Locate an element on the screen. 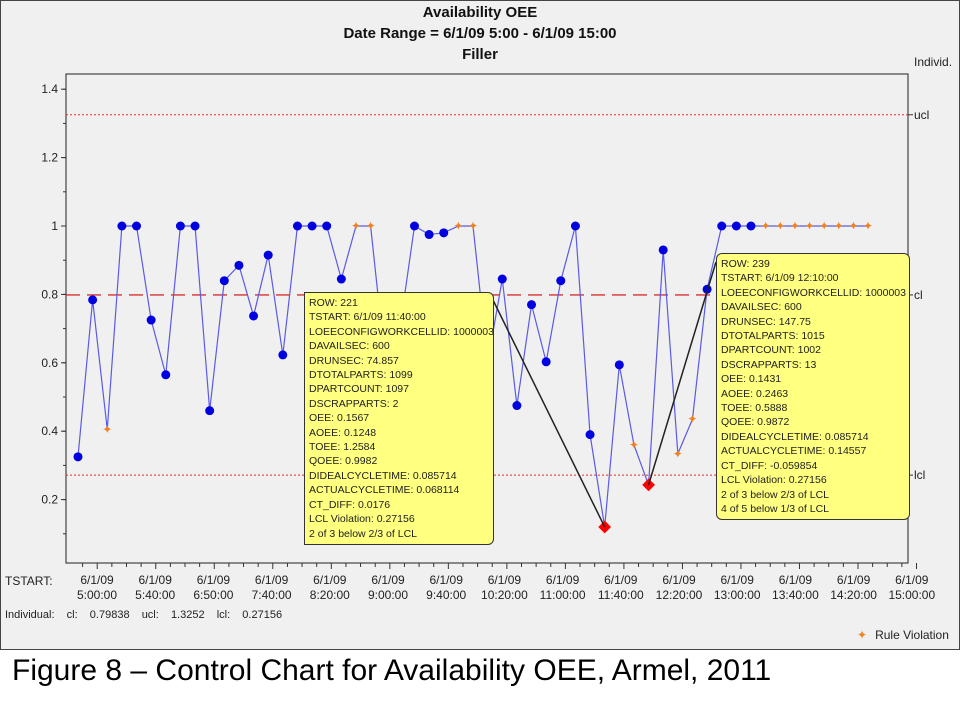 This screenshot has width=960, height=720. tooltip-line: DSCRAPPARTS: 2 is located at coordinates (354, 403).